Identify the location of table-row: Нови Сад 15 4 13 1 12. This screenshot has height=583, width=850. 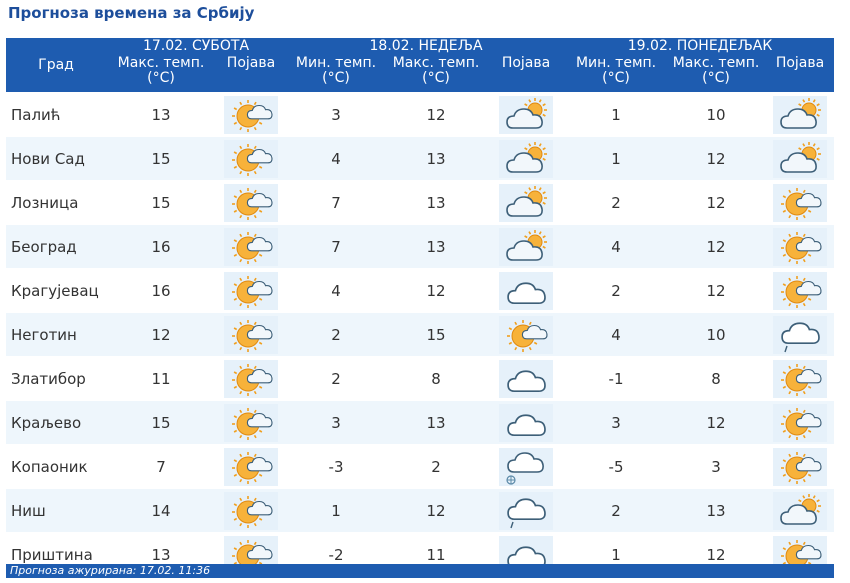
(420, 158).